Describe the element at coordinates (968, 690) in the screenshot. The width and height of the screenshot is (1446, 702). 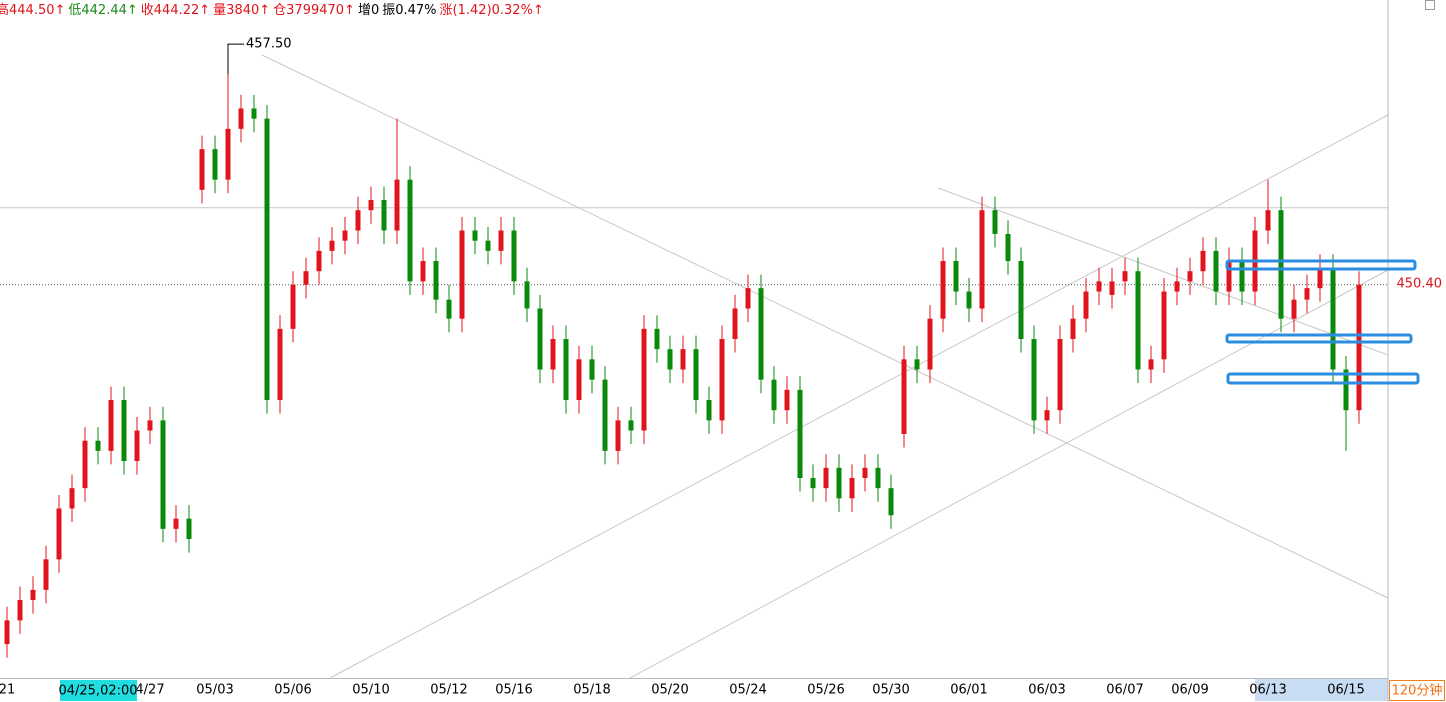
I see `x-tick-label: 06/01` at that location.